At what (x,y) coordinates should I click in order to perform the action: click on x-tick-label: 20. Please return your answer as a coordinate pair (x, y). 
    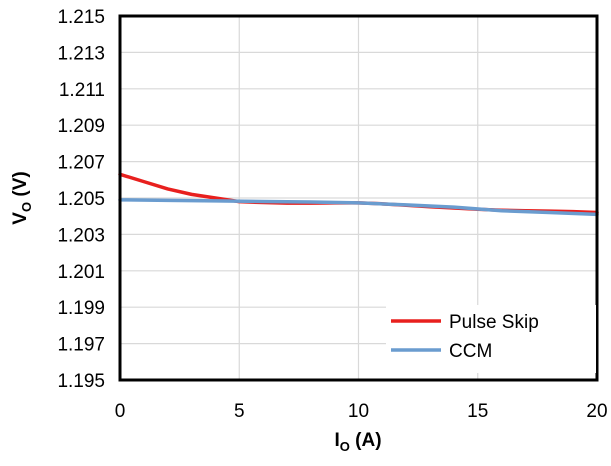
    Looking at the image, I should click on (596, 411).